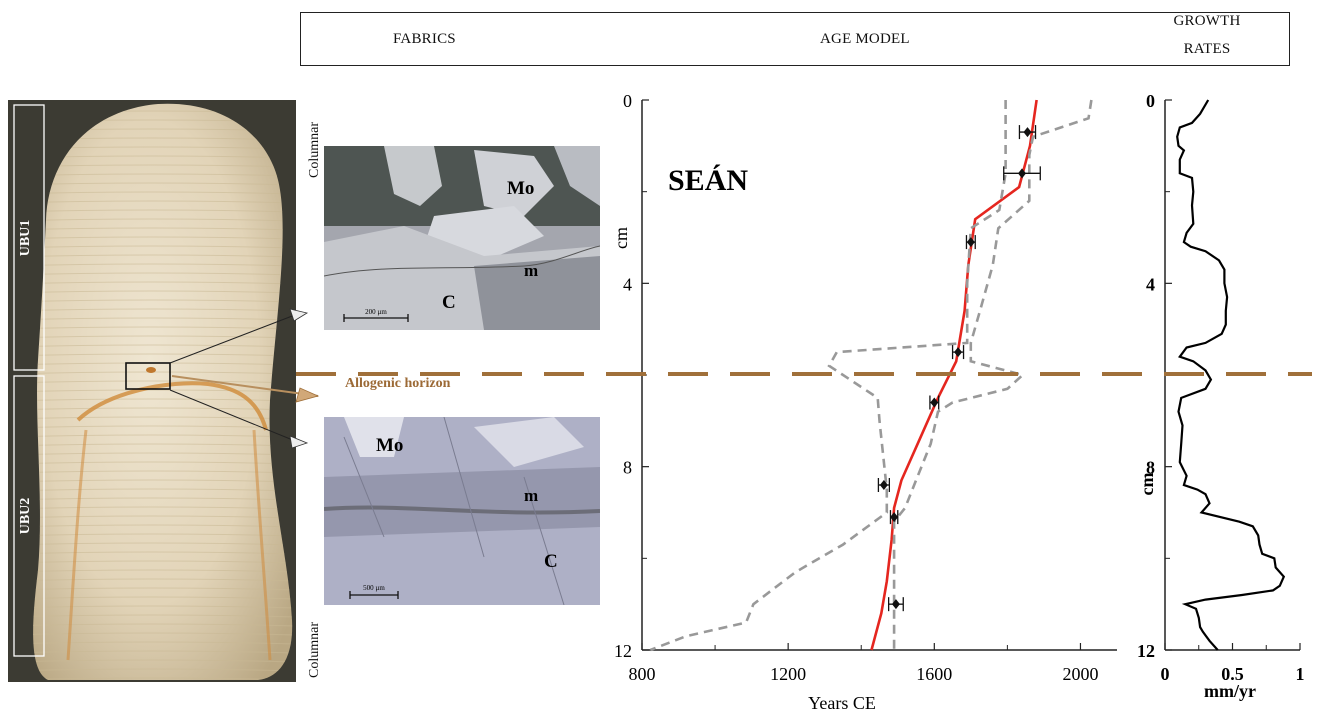 This screenshot has width=1317, height=713. Describe the element at coordinates (627, 101) in the screenshot. I see `age-y-tick-label: 0` at that location.